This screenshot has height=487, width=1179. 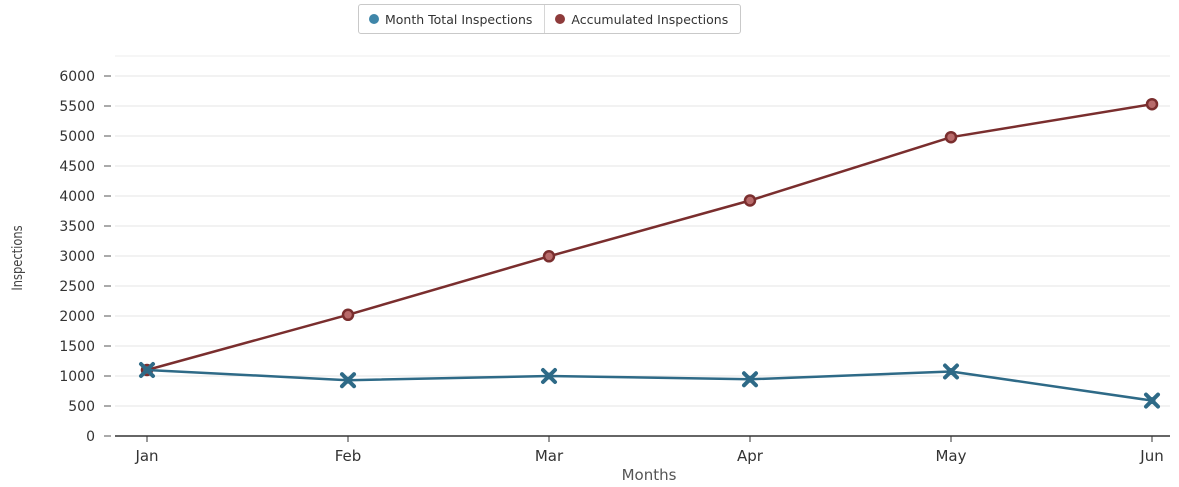 What do you see at coordinates (77, 317) in the screenshot?
I see `y-tick-label: 2000` at bounding box center [77, 317].